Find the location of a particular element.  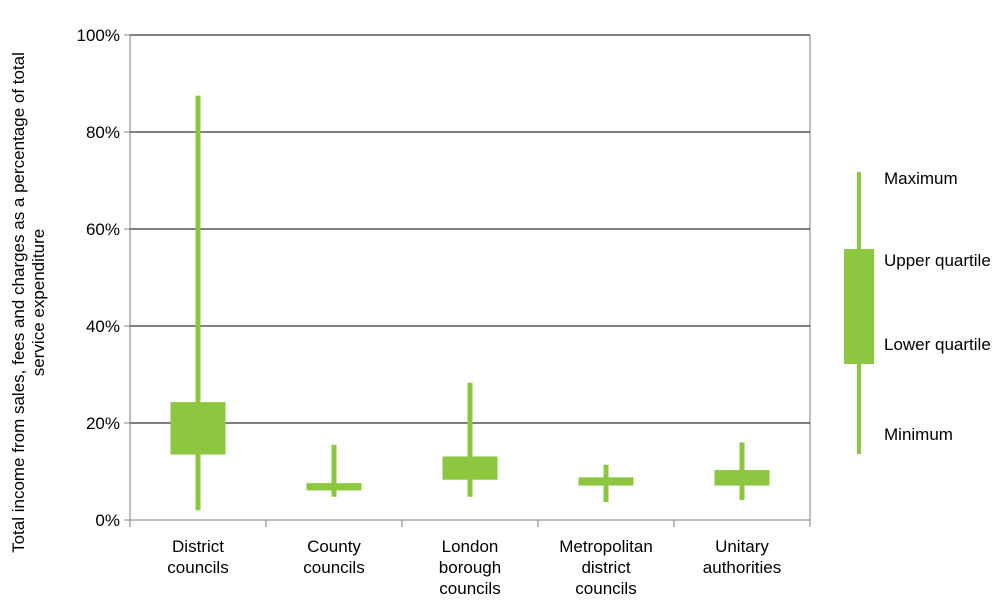

y-tick-label: 60% is located at coordinates (103, 229).